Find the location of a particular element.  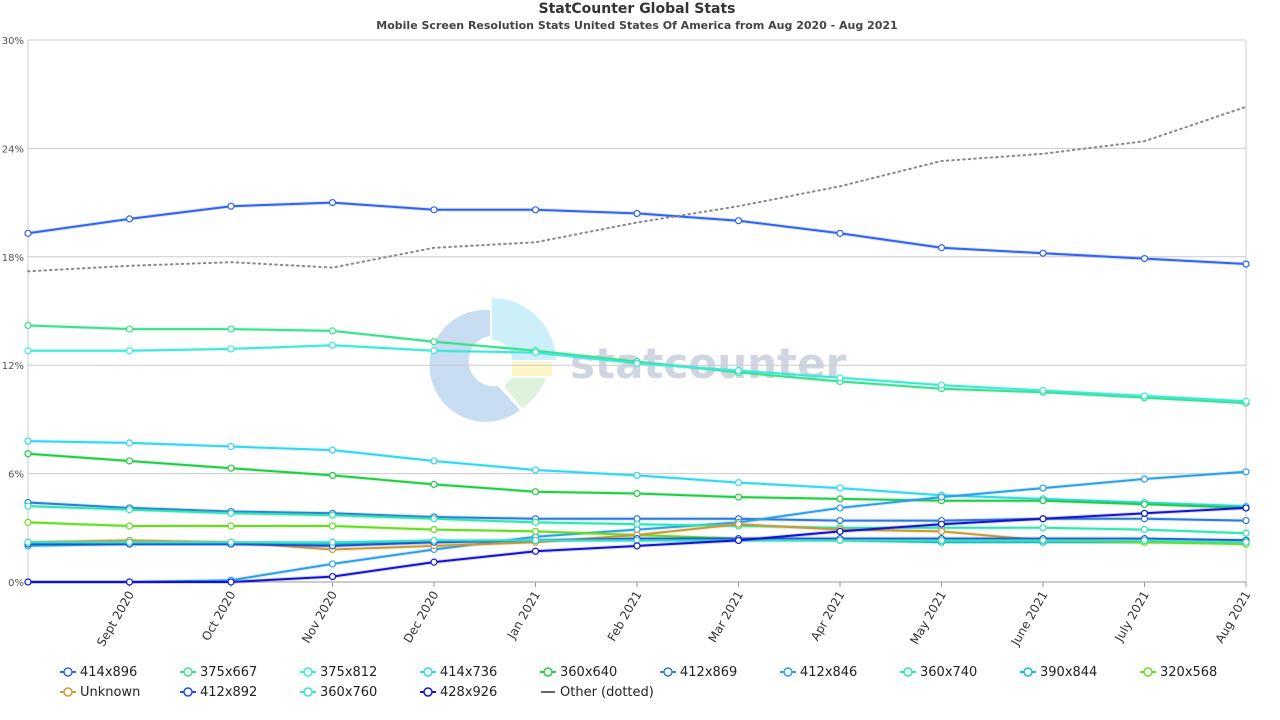

legend-label: 360x760 is located at coordinates (349, 692).